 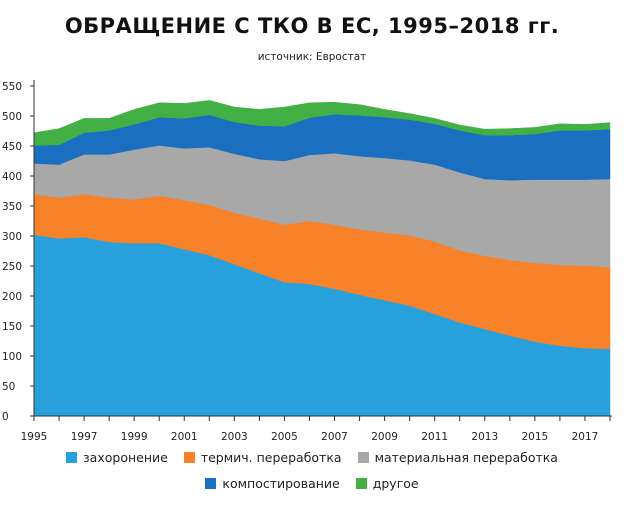 What do you see at coordinates (284, 437) in the screenshot?
I see `x-tick-label-2005: 2005` at bounding box center [284, 437].